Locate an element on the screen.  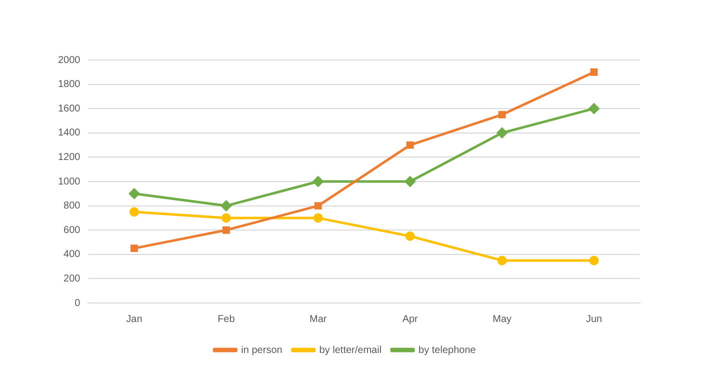
x-tick-label: Feb is located at coordinates (227, 319).